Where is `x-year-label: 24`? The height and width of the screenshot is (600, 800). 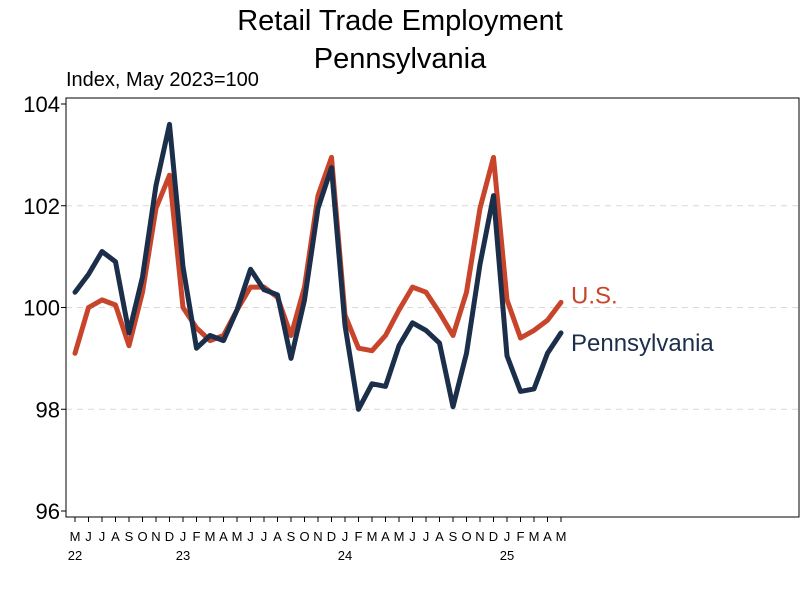 x-year-label: 24 is located at coordinates (345, 555).